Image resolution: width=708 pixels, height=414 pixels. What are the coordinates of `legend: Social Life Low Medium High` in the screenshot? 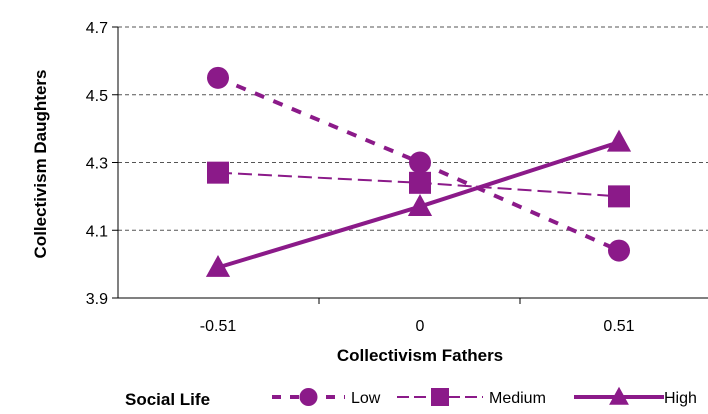 It's located at (411, 397).